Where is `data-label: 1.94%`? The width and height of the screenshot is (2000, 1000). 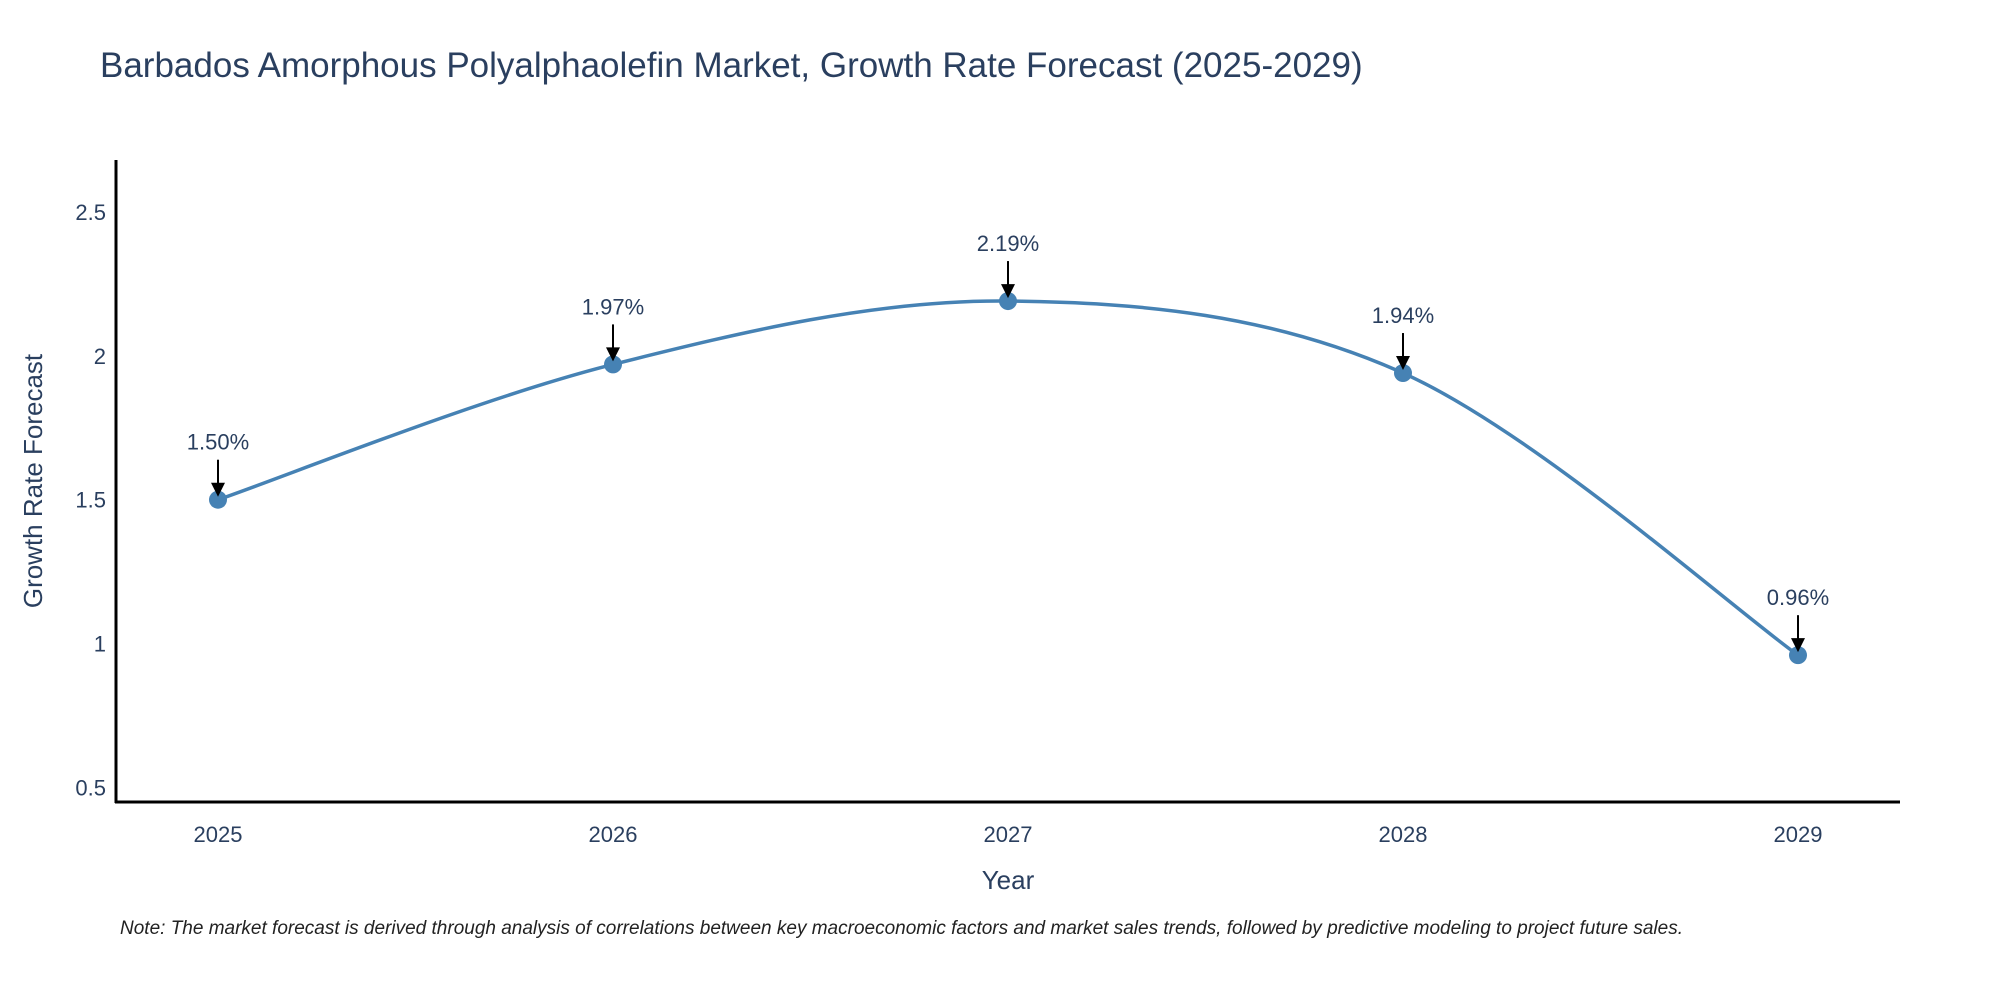
data-label: 1.94% is located at coordinates (1403, 315).